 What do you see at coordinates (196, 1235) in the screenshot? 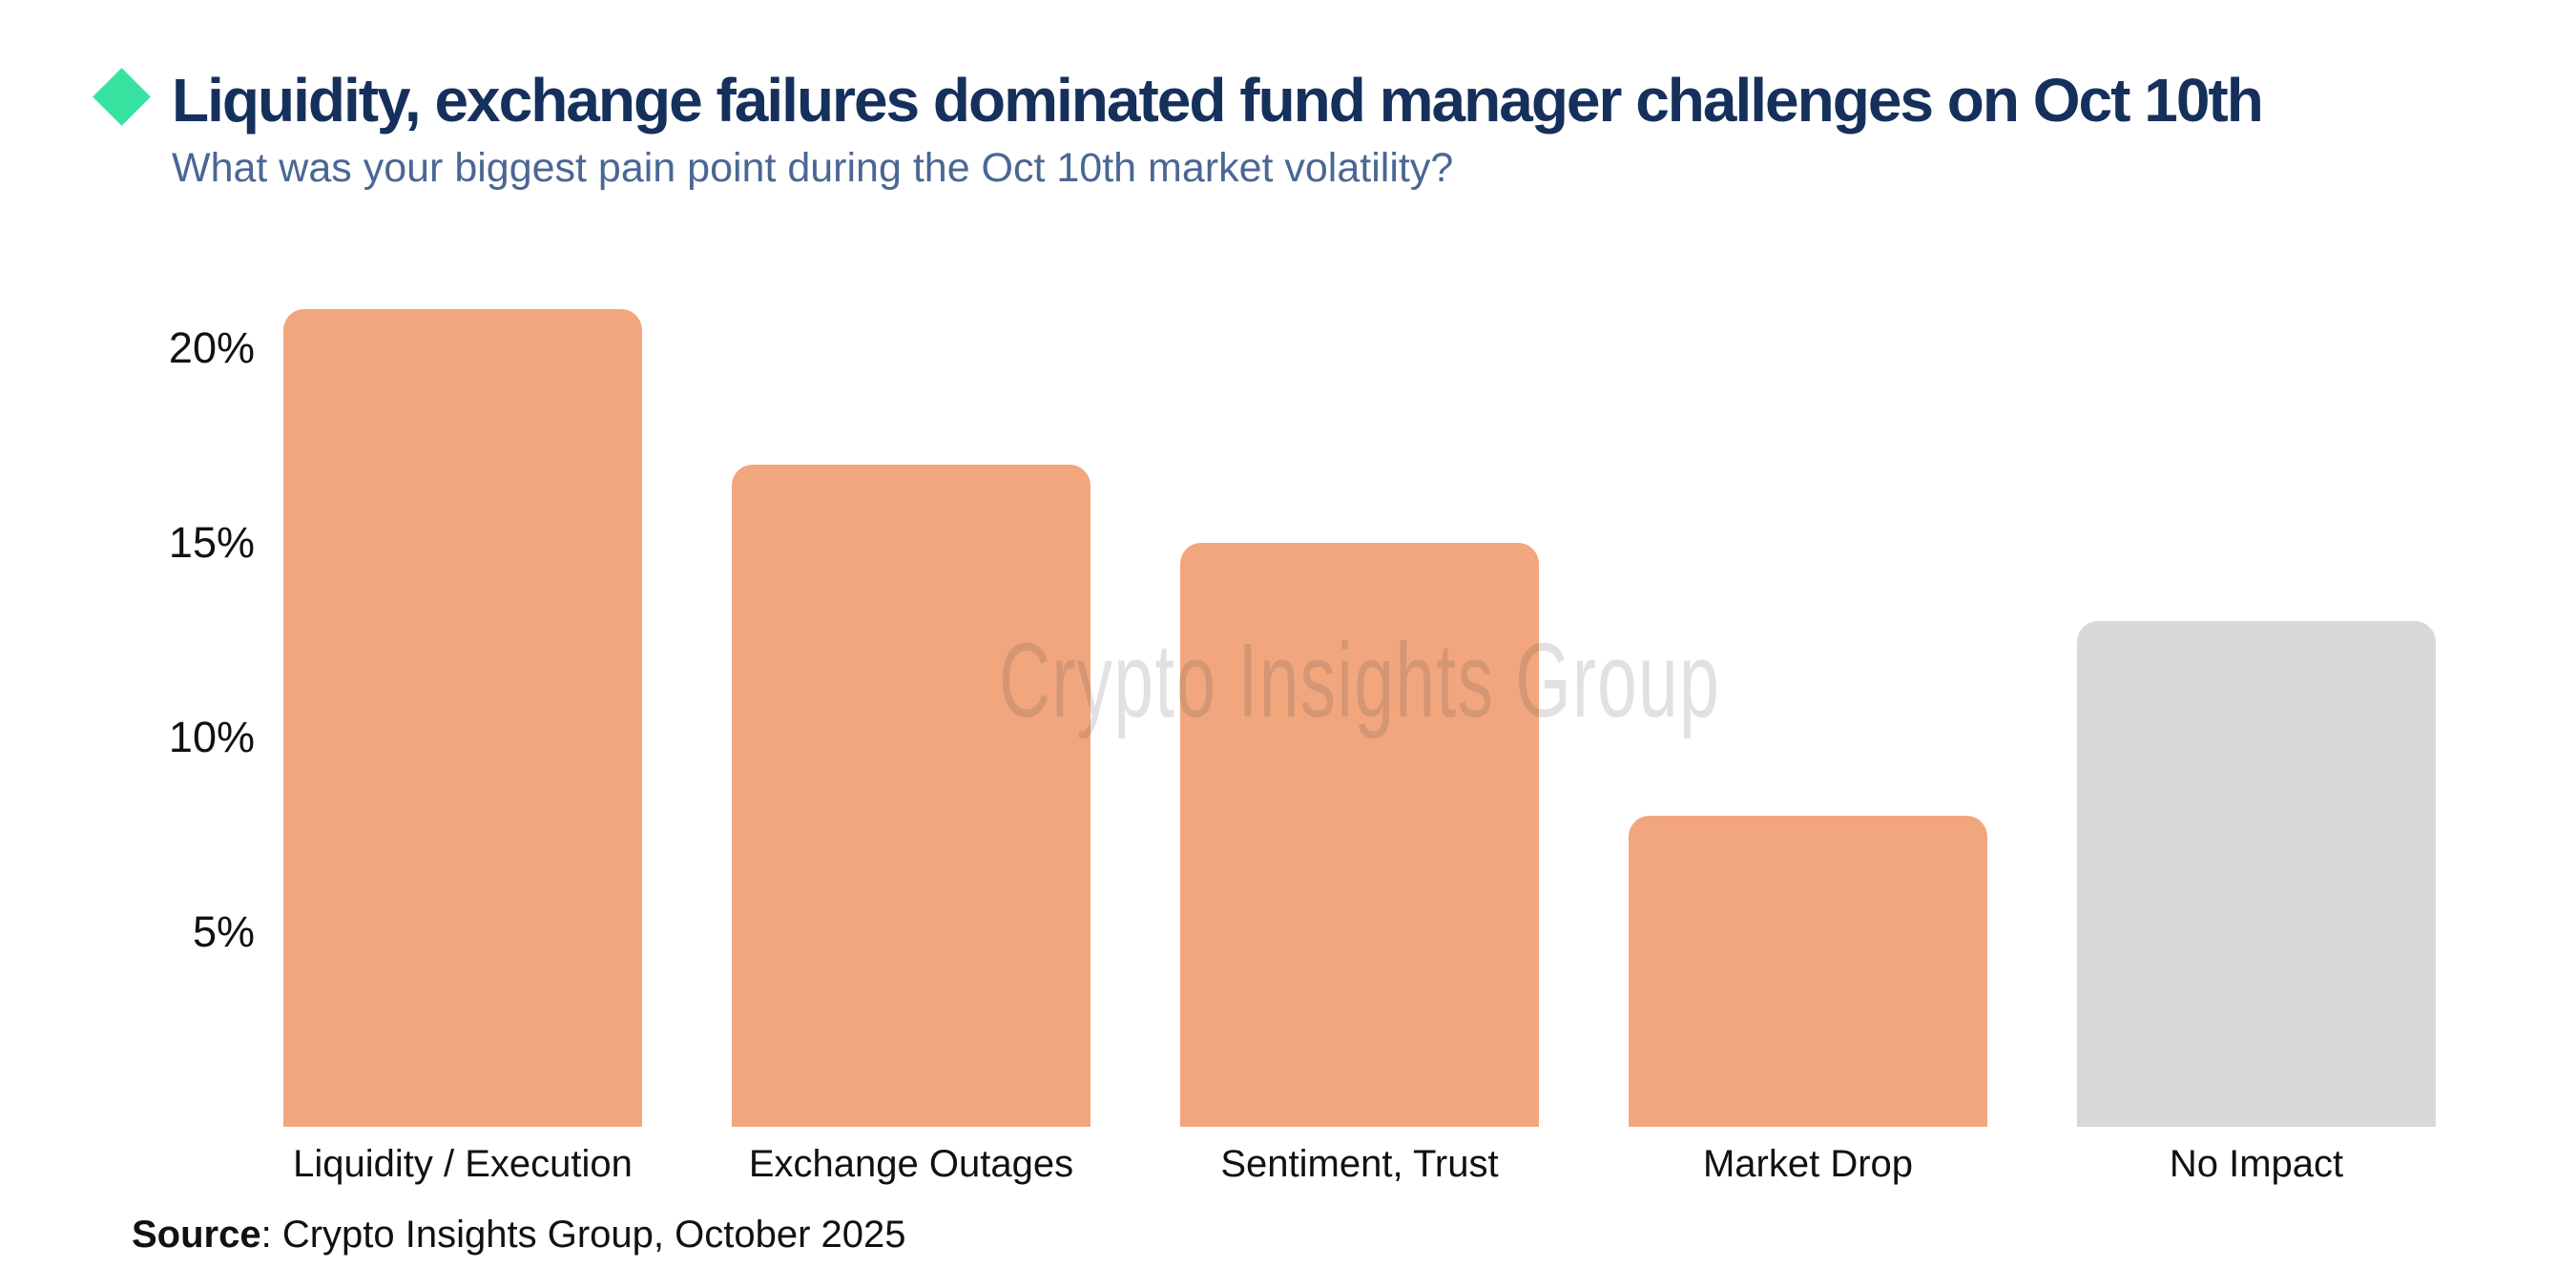
I see `source-label: Source` at bounding box center [196, 1235].